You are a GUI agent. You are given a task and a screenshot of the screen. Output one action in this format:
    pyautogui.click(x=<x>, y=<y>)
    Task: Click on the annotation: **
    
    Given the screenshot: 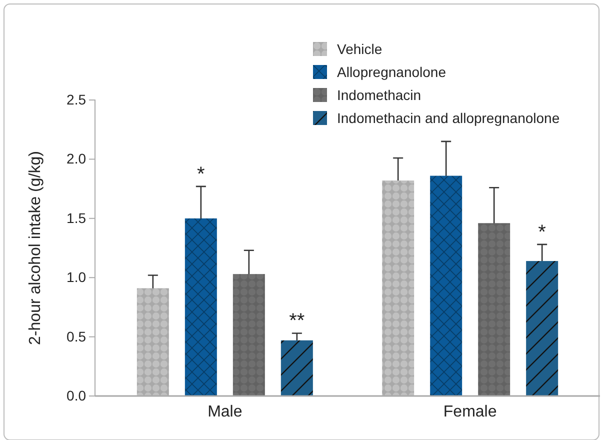 What is the action you would take?
    pyautogui.click(x=297, y=321)
    